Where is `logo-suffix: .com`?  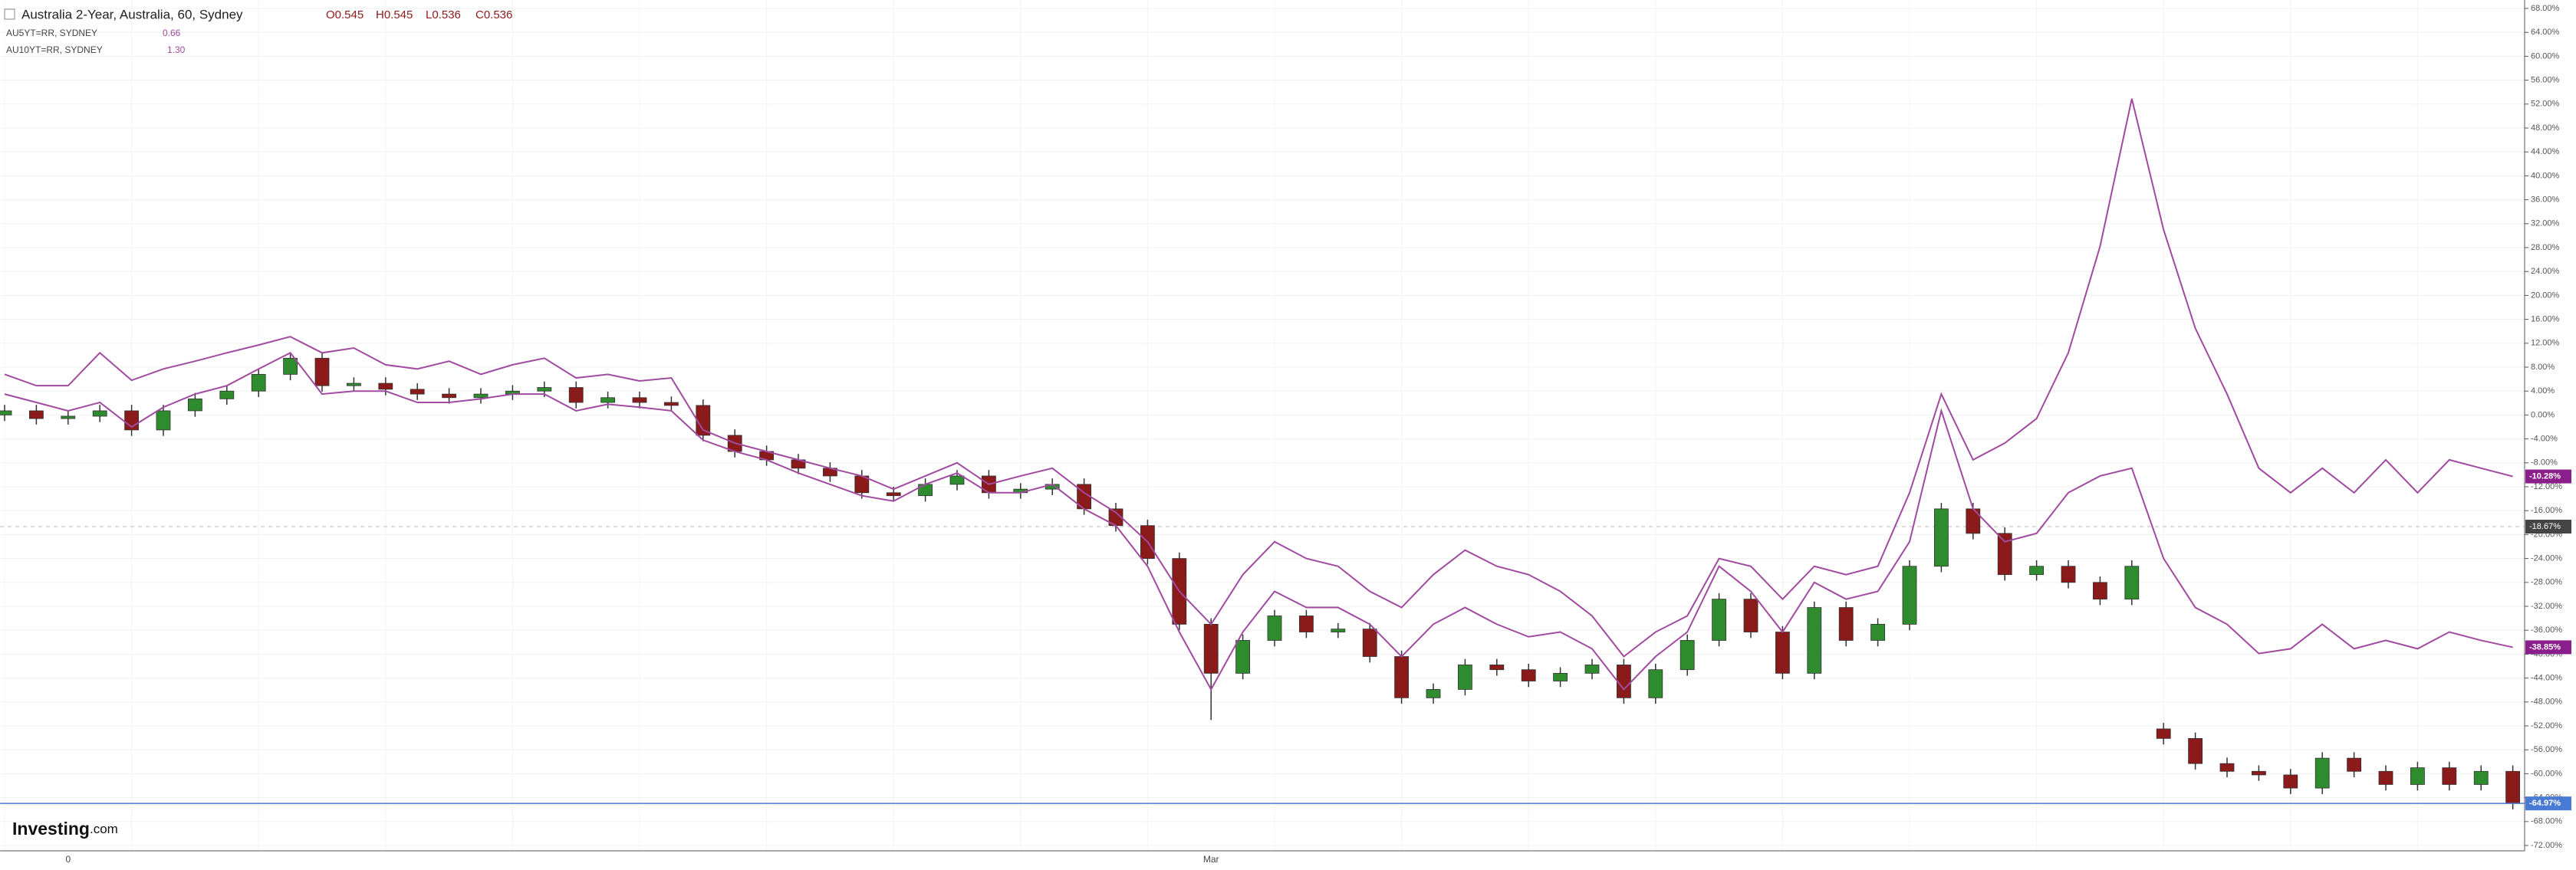 logo-suffix: .com is located at coordinates (104, 829).